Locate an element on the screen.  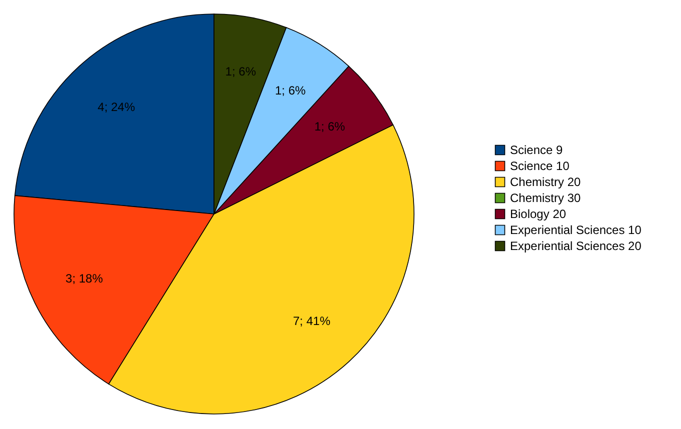
legend-label: Science 10 is located at coordinates (540, 166).